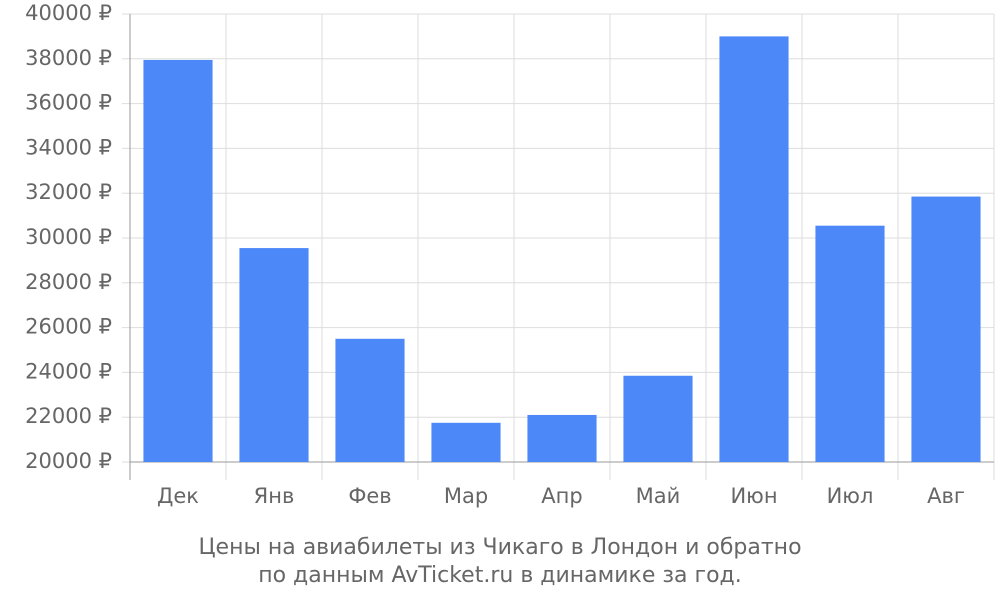  What do you see at coordinates (68, 237) in the screenshot?
I see `y-tick-label: 30000 ₽` at bounding box center [68, 237].